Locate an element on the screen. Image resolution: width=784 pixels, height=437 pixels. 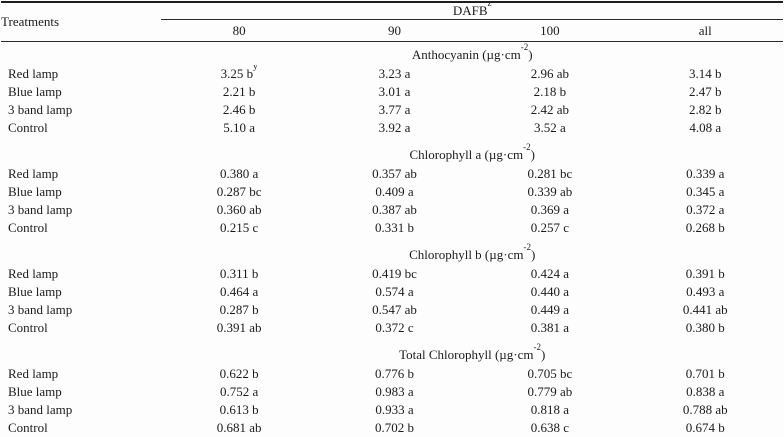
table-header: Treatments DAFBz 80 90 100 all is located at coordinates (392, 22).